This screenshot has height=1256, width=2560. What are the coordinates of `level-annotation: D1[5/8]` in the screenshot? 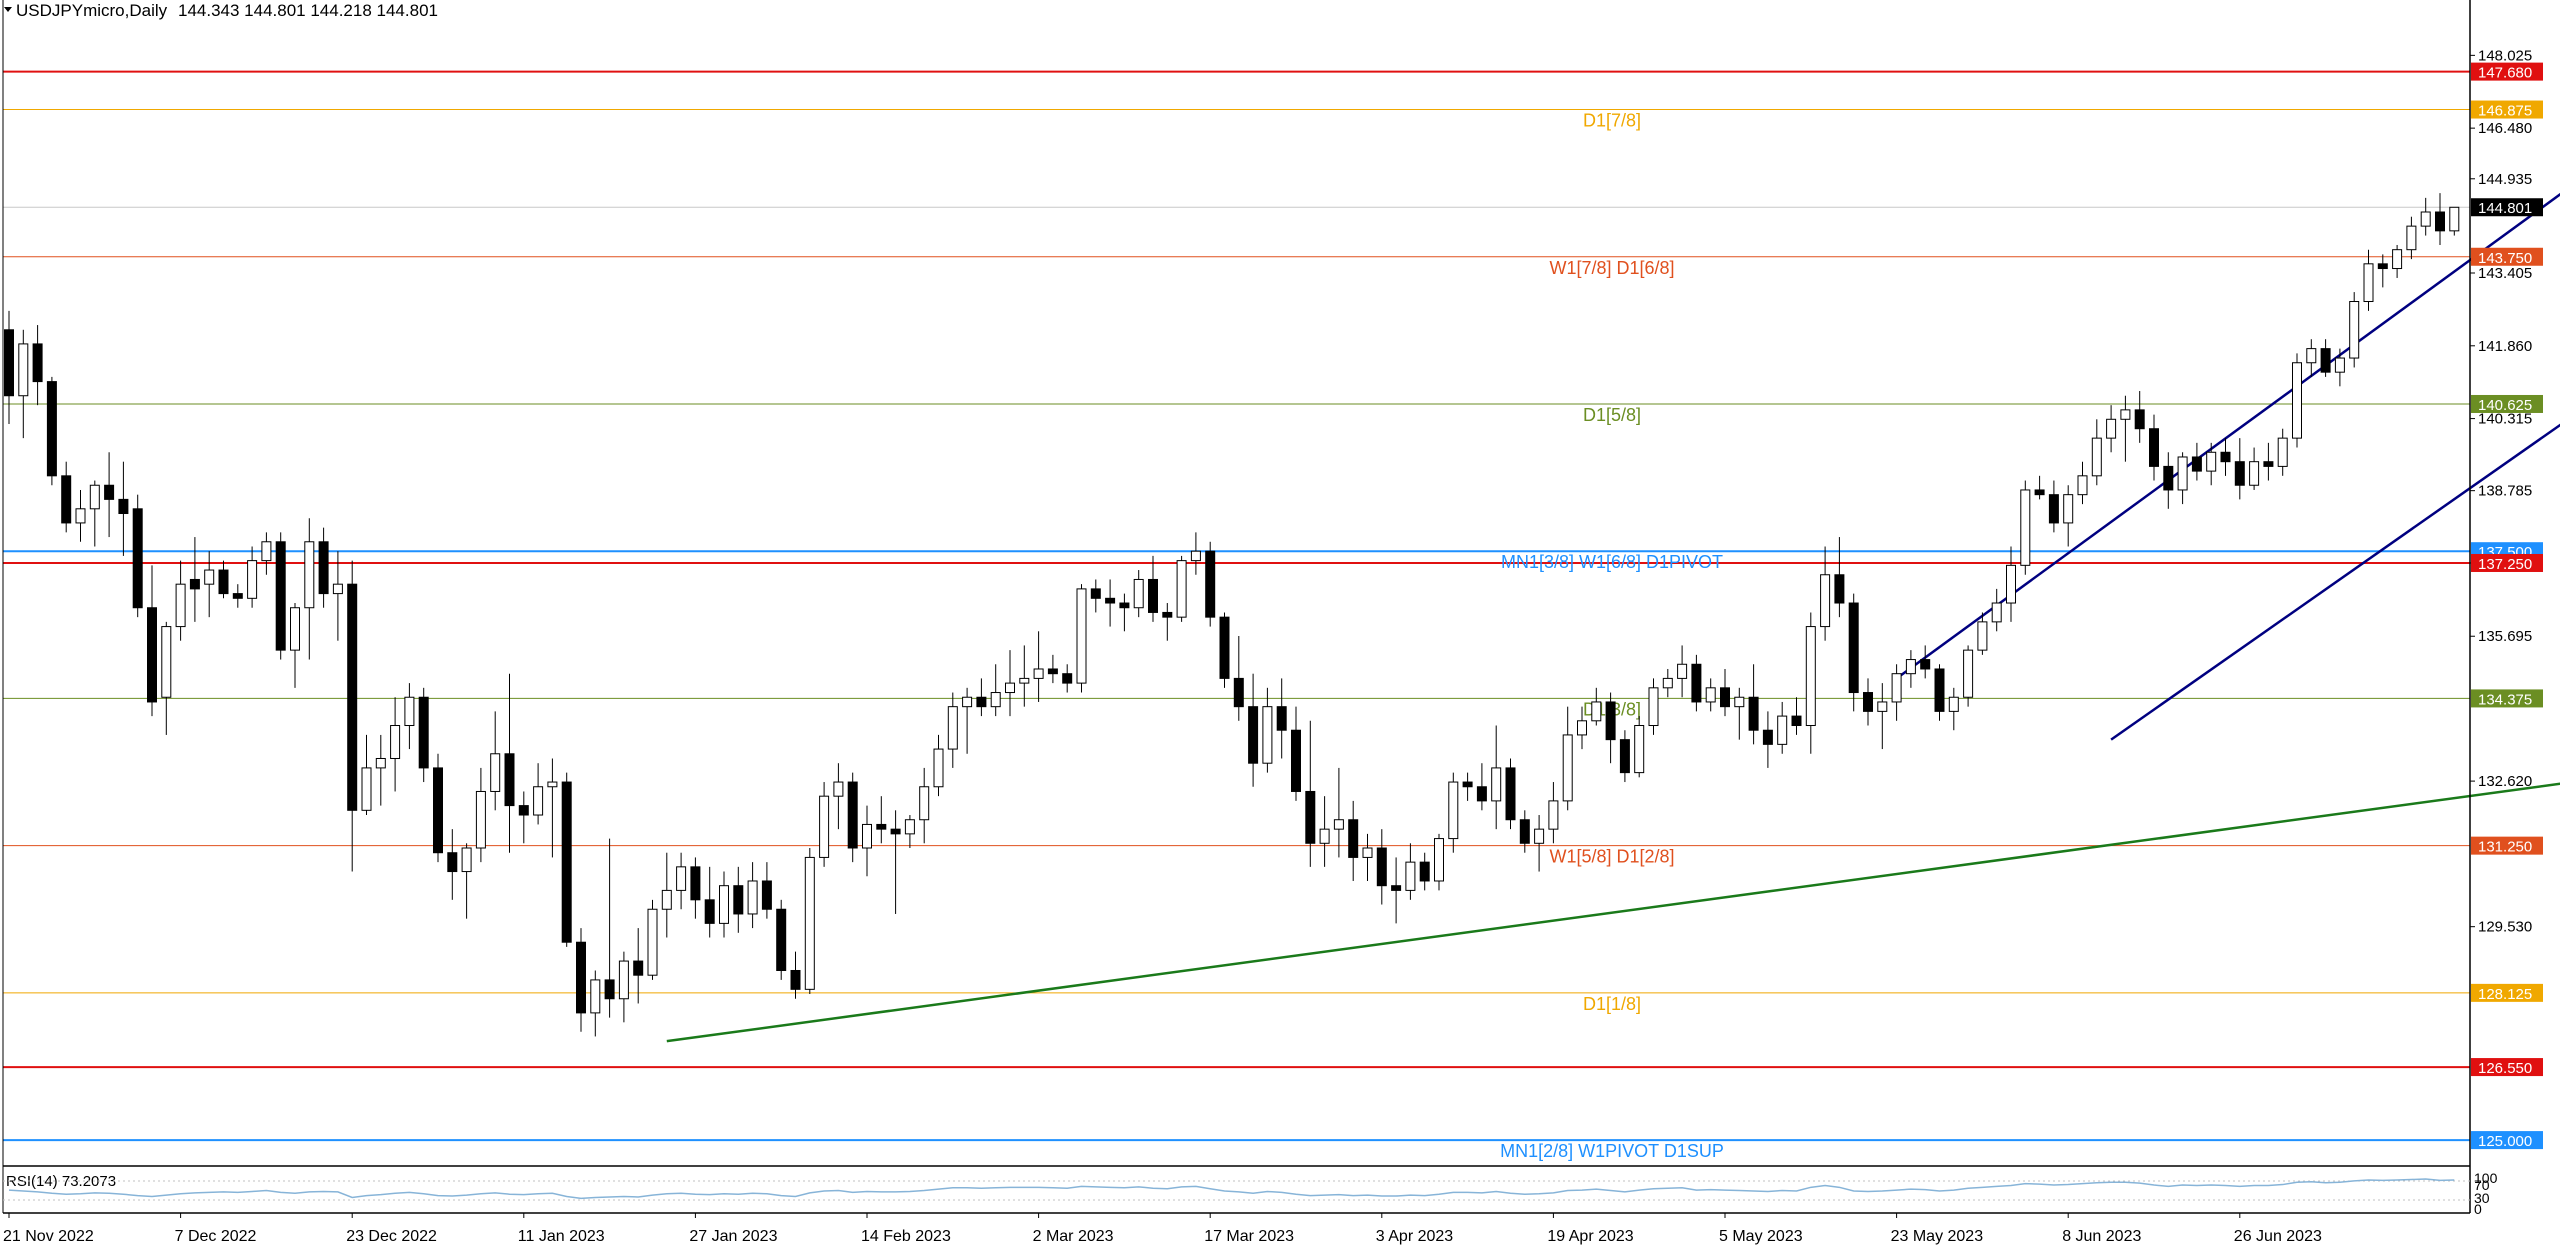 It's located at (1612, 415).